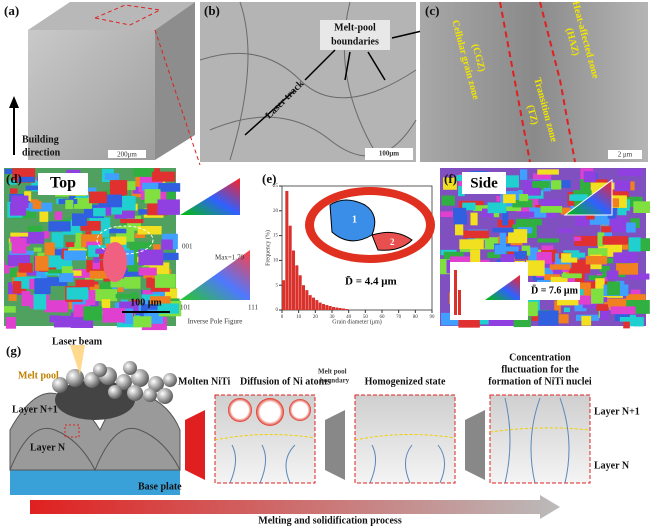 The width and height of the screenshot is (650, 529). Describe the element at coordinates (355, 27) in the screenshot. I see `callout: Melt-pool` at that location.